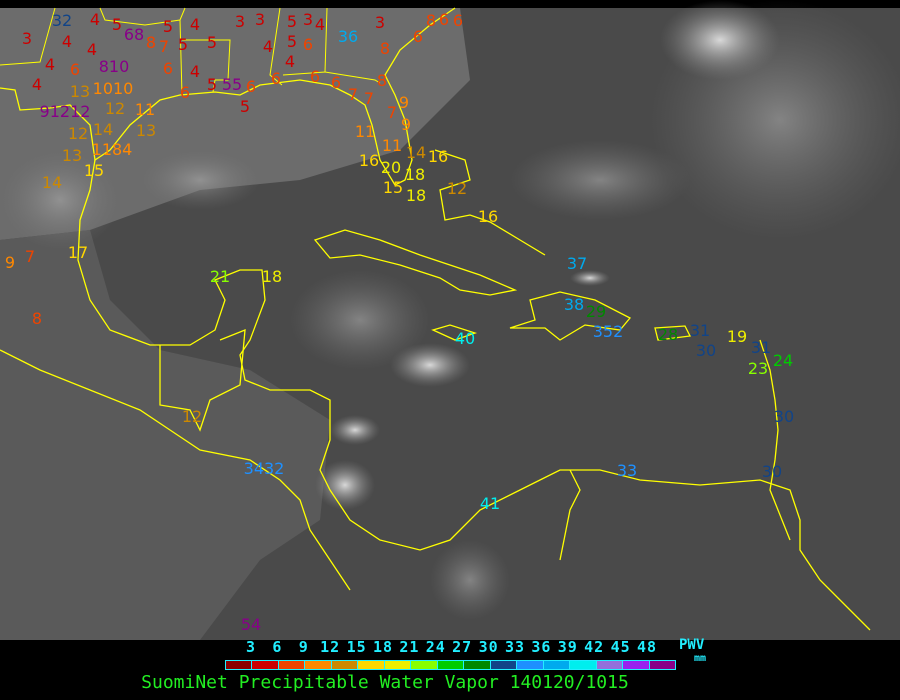  What do you see at coordinates (608, 331) in the screenshot?
I see `station-pwv-value: 352` at bounding box center [608, 331].